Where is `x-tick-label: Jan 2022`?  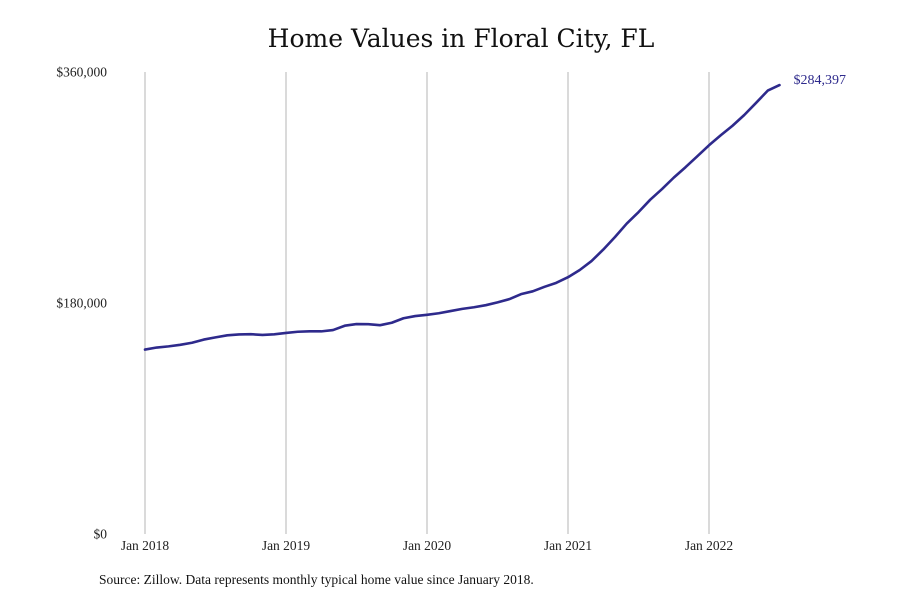 x-tick-label: Jan 2022 is located at coordinates (709, 545).